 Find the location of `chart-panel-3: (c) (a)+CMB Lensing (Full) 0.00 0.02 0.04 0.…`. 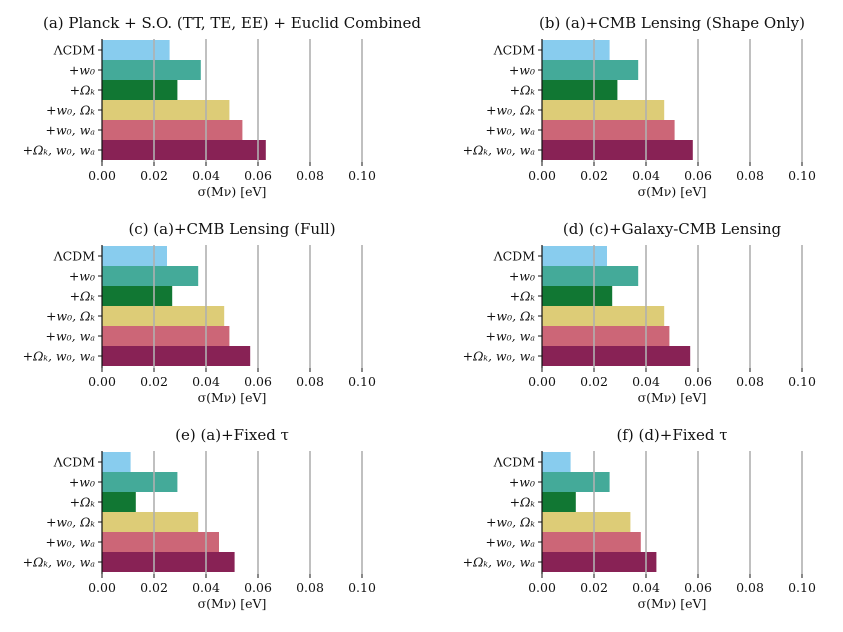

chart-panel-3: (c) (a)+CMB Lensing (Full) 0.00 0.02 0.04 0.… is located at coordinates (199, 312).